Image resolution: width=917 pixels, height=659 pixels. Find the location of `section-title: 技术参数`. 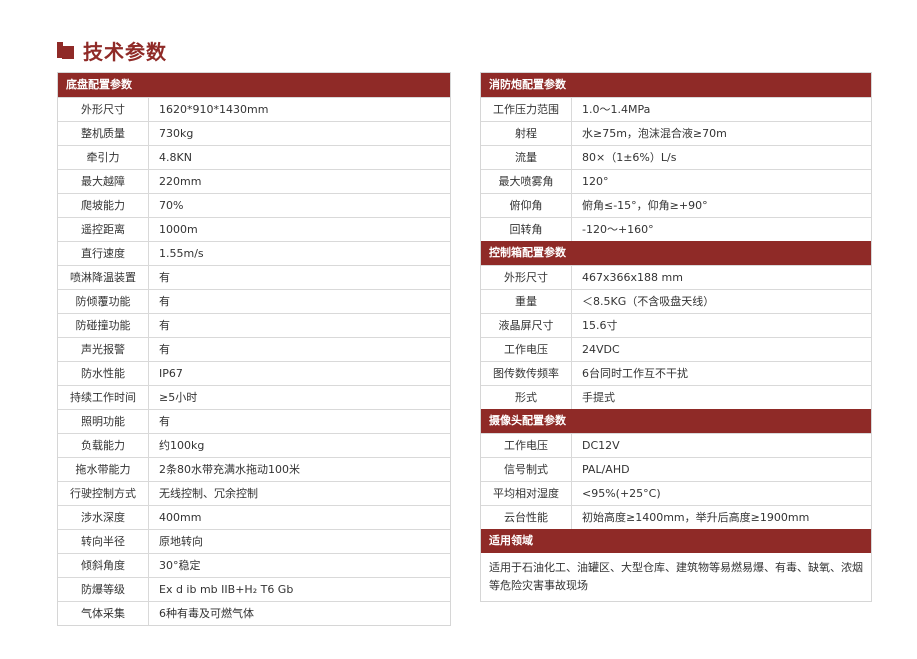

section-title: 技术参数 is located at coordinates (112, 50).